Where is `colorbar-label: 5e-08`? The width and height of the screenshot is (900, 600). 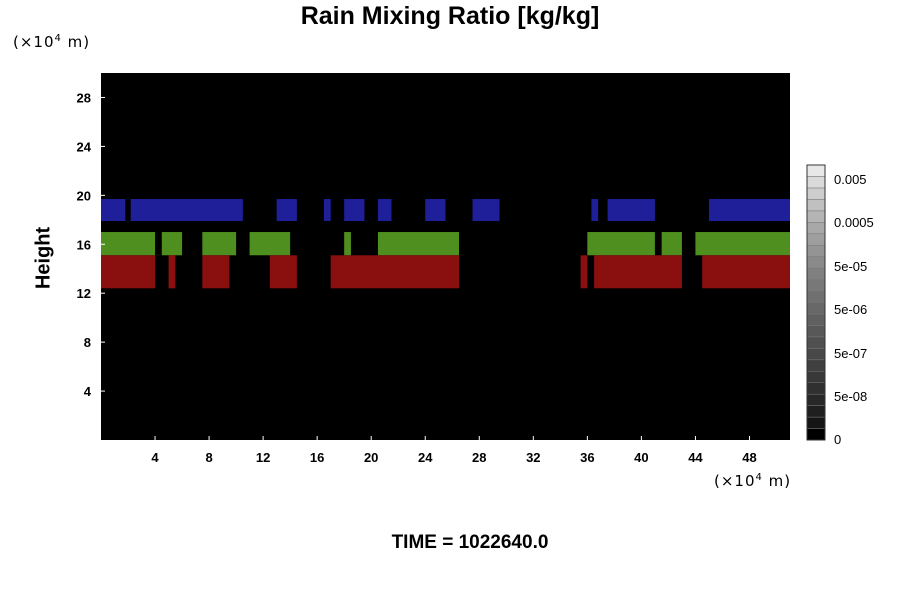
colorbar-label: 5e-08 is located at coordinates (850, 396).